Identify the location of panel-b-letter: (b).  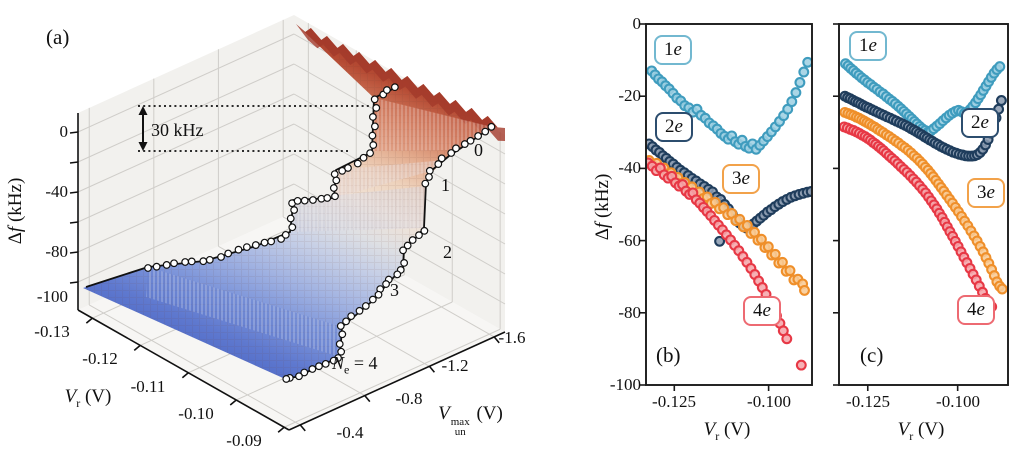
(668, 355).